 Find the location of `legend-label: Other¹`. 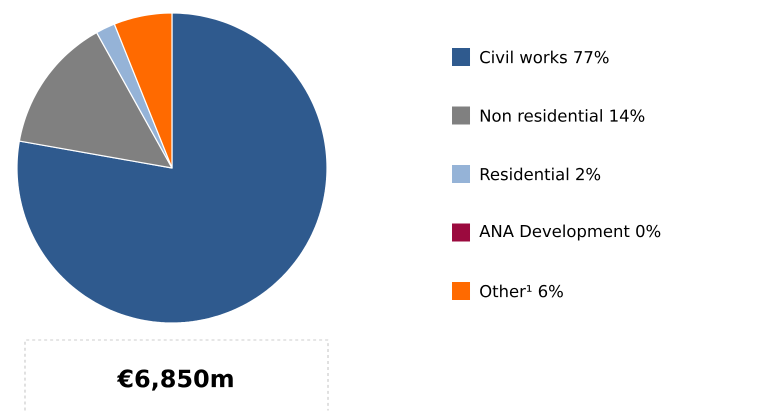

legend-label: Other¹ is located at coordinates (506, 291).